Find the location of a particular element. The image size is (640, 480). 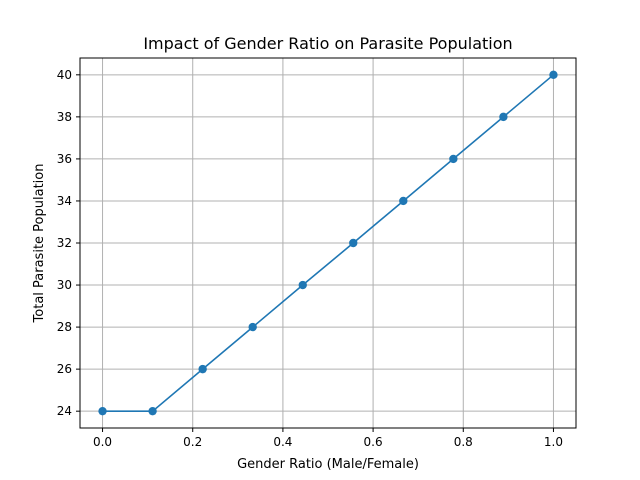

y-tick-label: 34 is located at coordinates (64, 201).